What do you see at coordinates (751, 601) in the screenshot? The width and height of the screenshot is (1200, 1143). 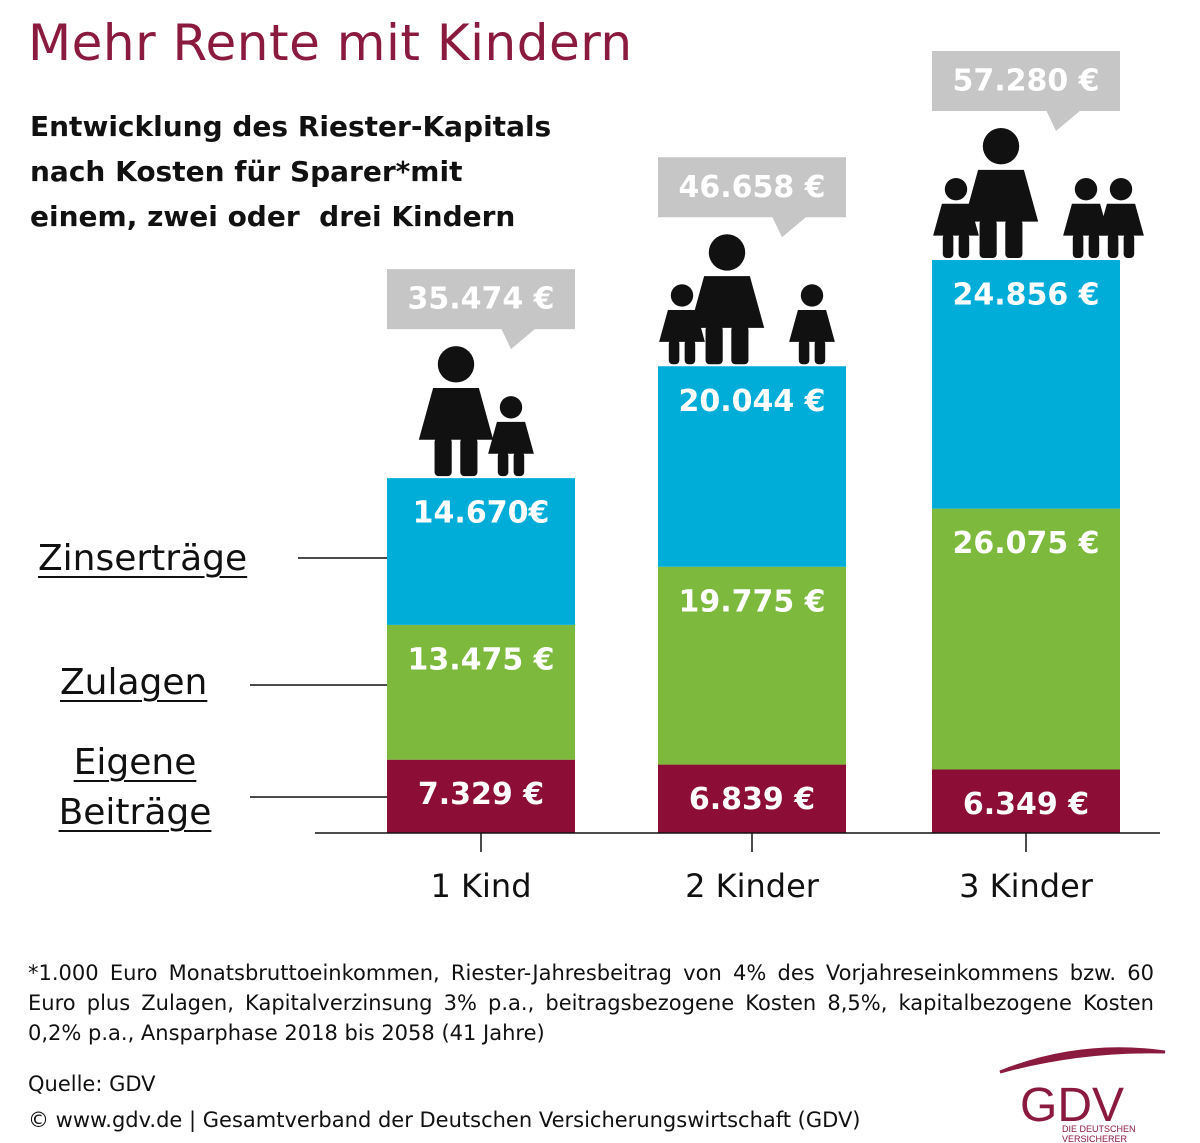 I see `value-label: 19.775 €` at bounding box center [751, 601].